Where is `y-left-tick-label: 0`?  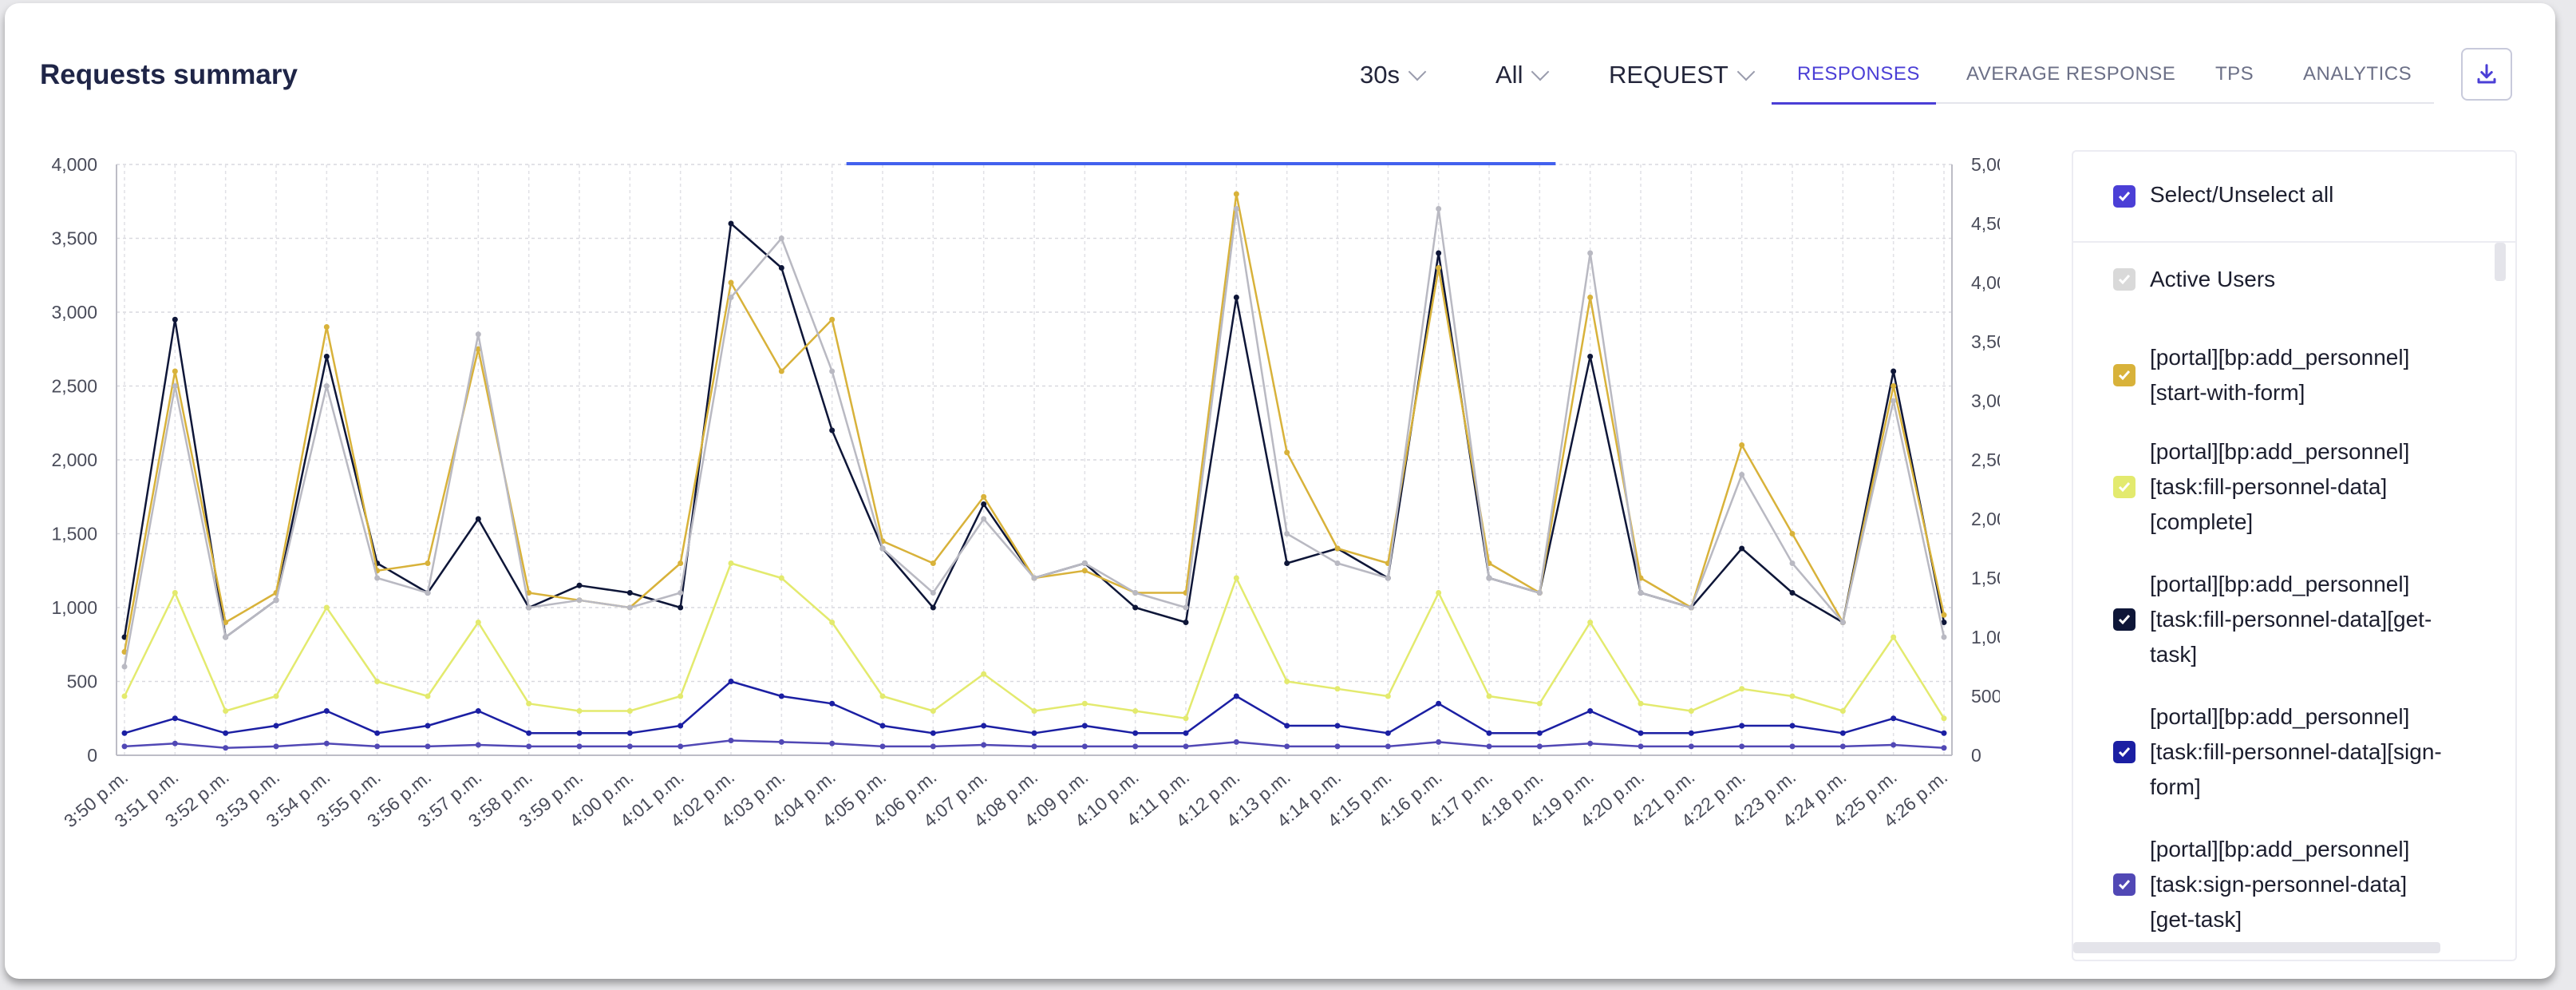
y-left-tick-label: 0 is located at coordinates (92, 755).